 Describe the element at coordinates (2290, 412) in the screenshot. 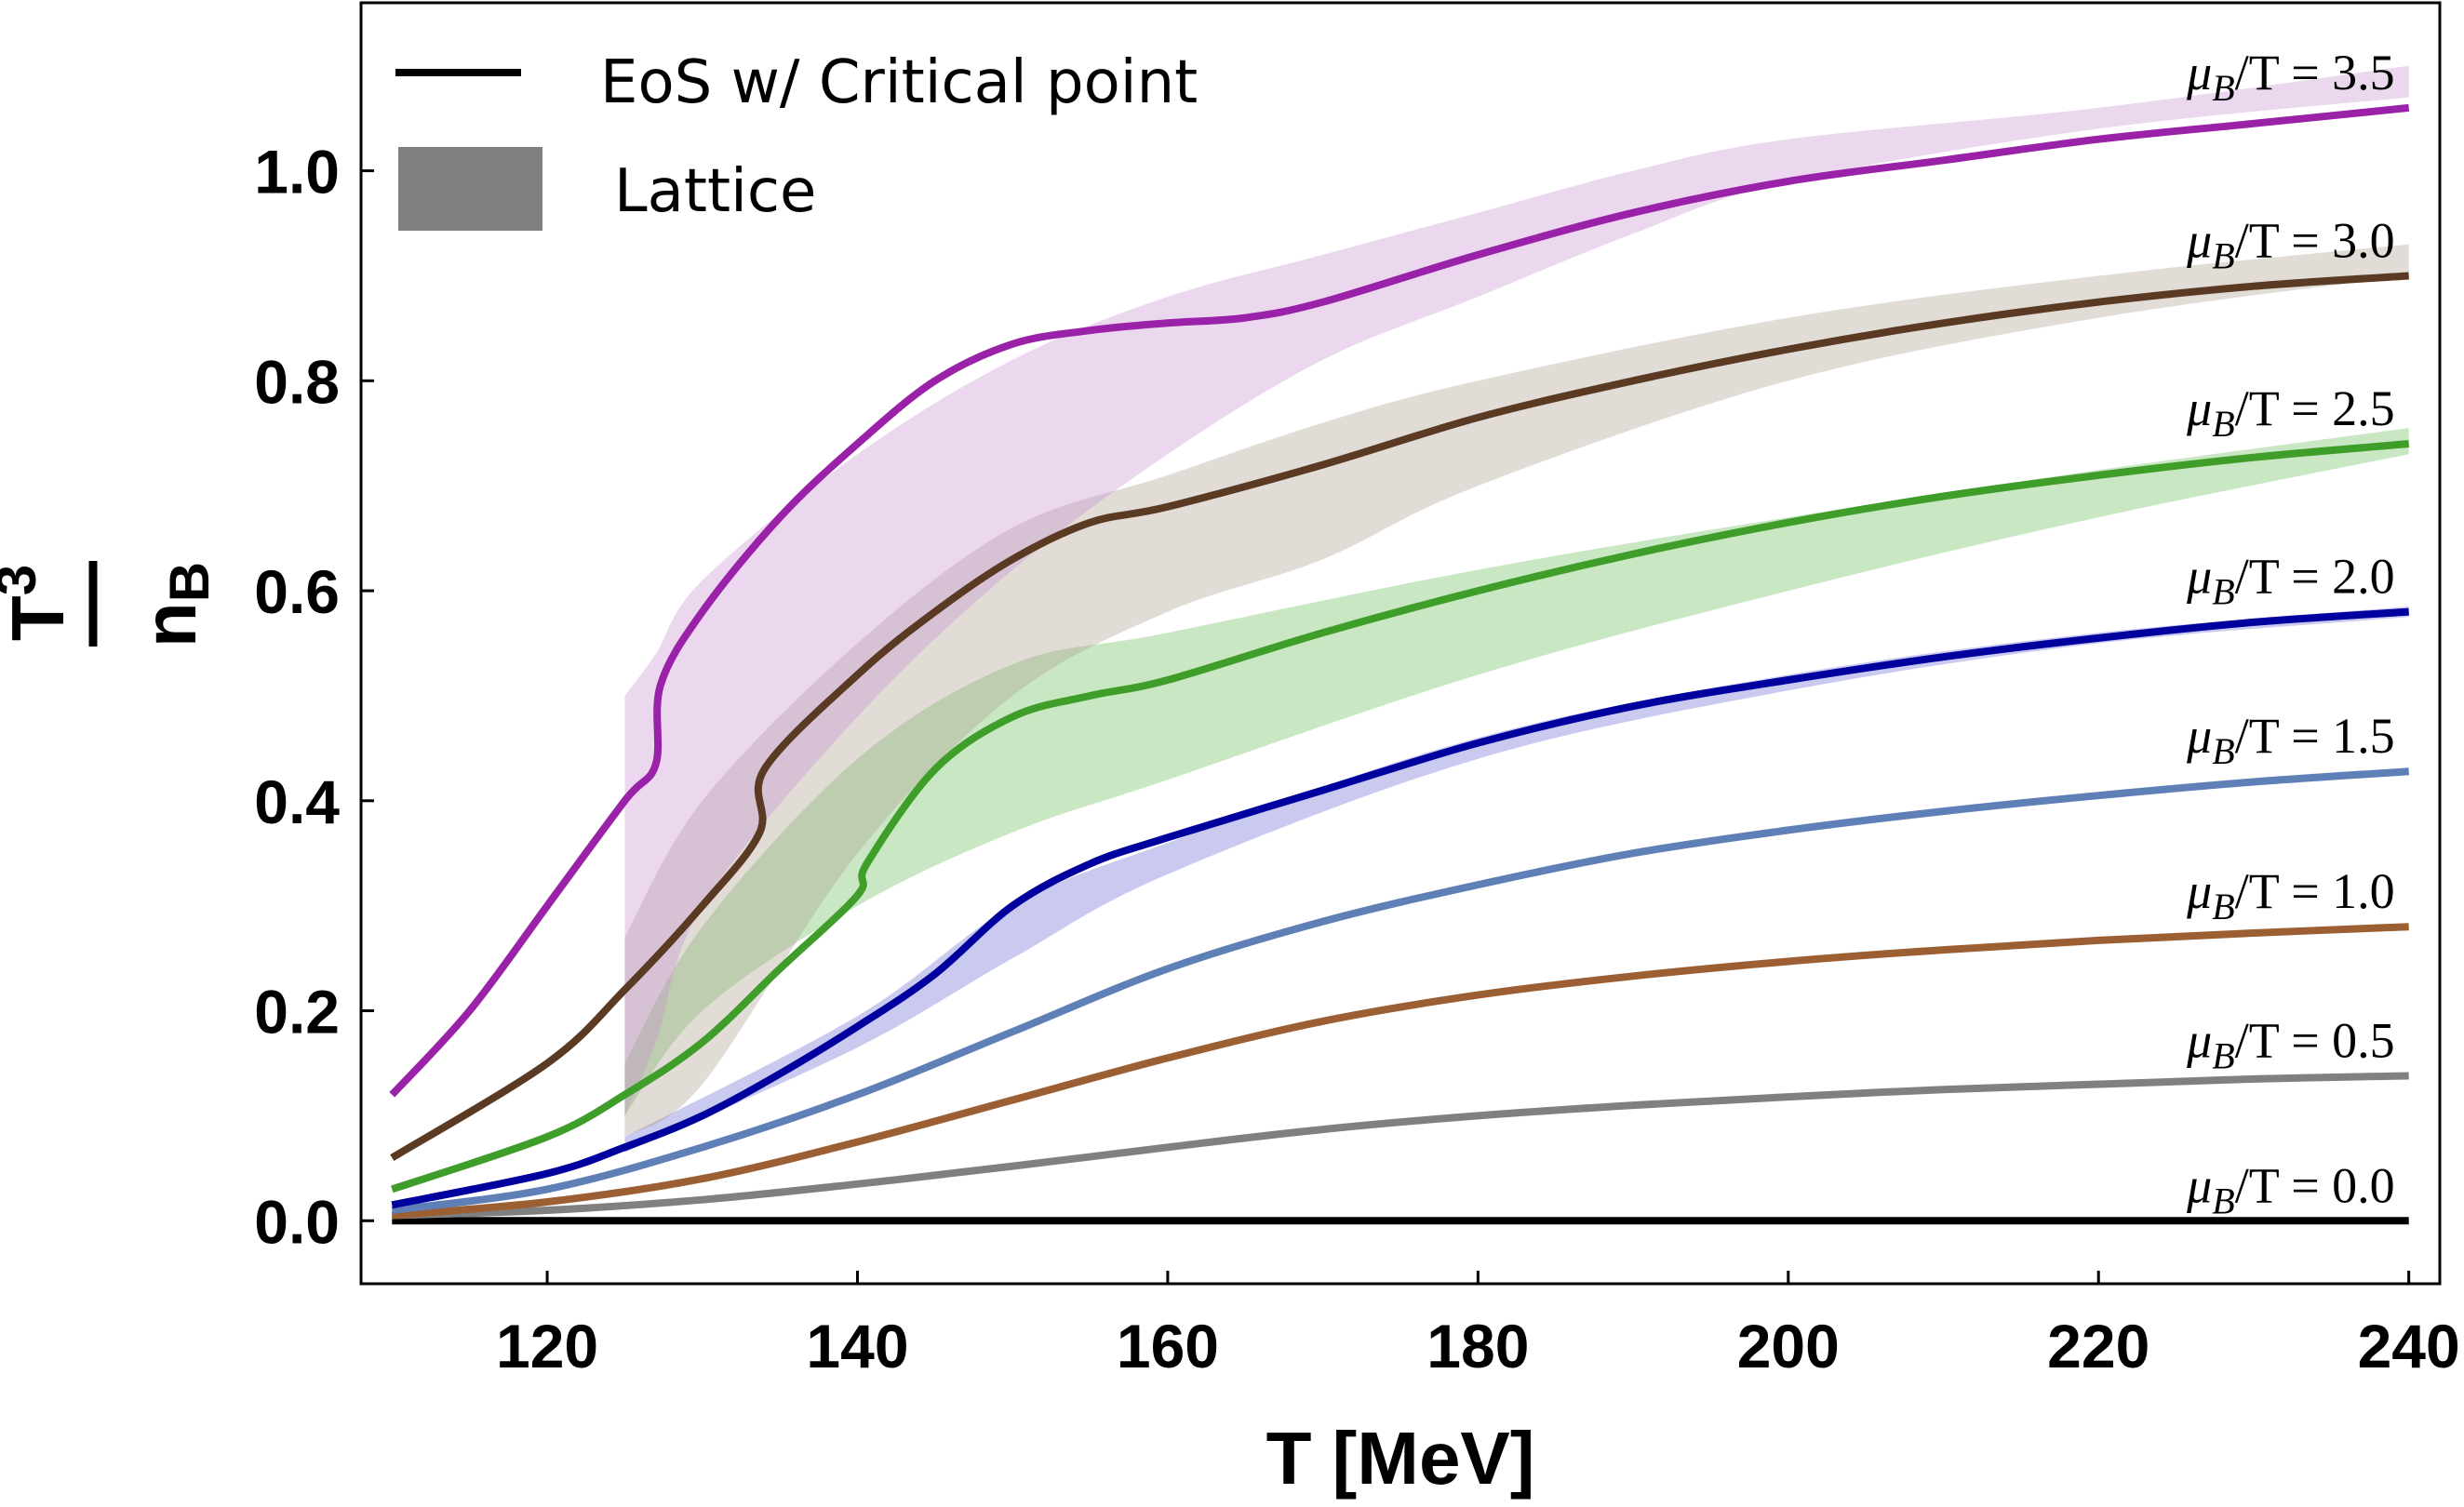

I see `curve-label-mu-2-5: μB/T = 2.5` at that location.